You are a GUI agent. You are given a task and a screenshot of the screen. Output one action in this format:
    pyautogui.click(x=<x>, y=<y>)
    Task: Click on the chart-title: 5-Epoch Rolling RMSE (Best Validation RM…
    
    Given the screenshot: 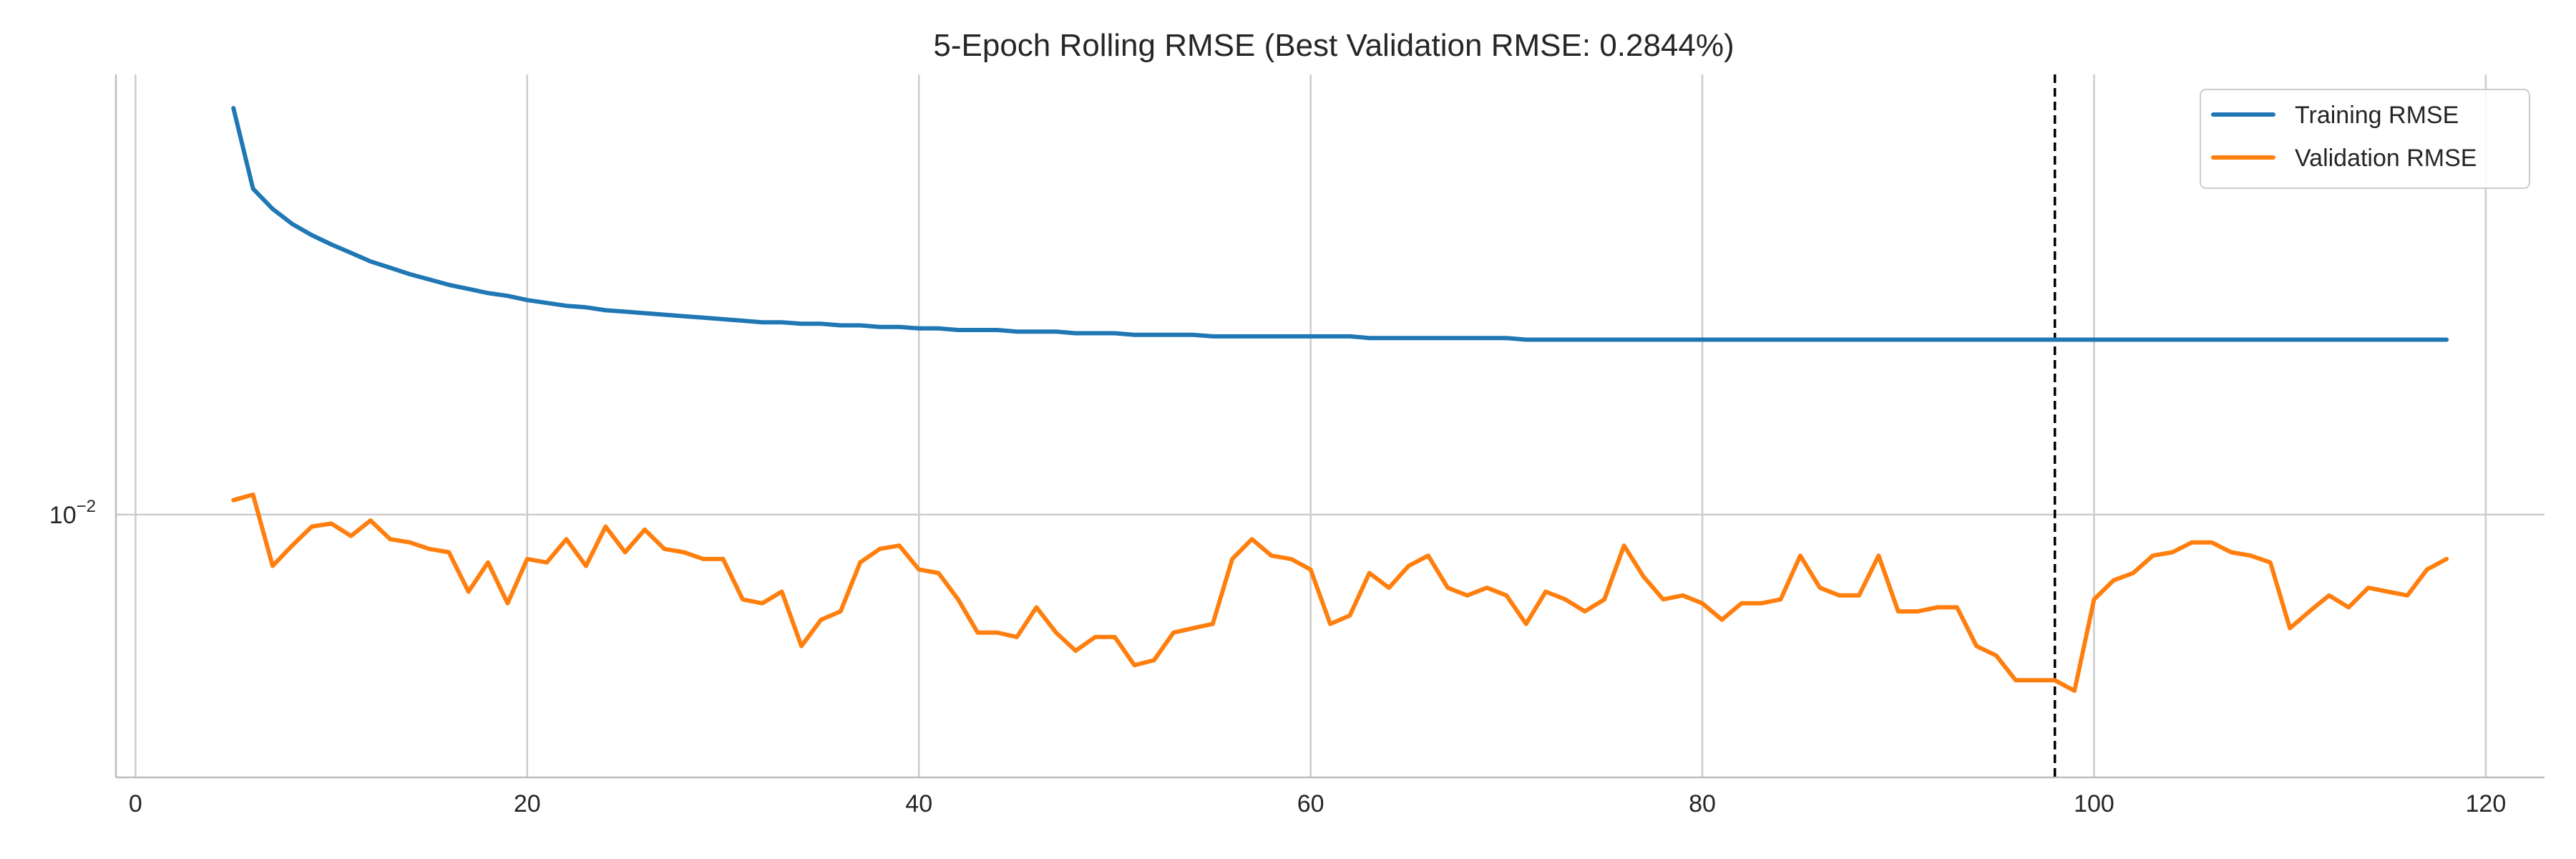 What is the action you would take?
    pyautogui.click(x=1333, y=45)
    